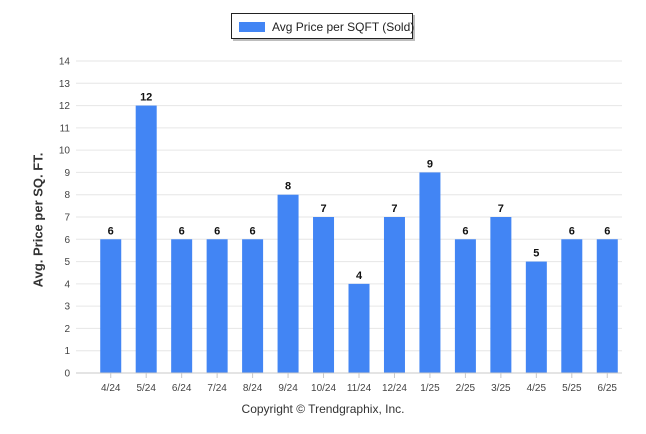 The width and height of the screenshot is (646, 434). What do you see at coordinates (343, 27) in the screenshot?
I see `legend-label: Avg Price per SQFT (Sold)` at bounding box center [343, 27].